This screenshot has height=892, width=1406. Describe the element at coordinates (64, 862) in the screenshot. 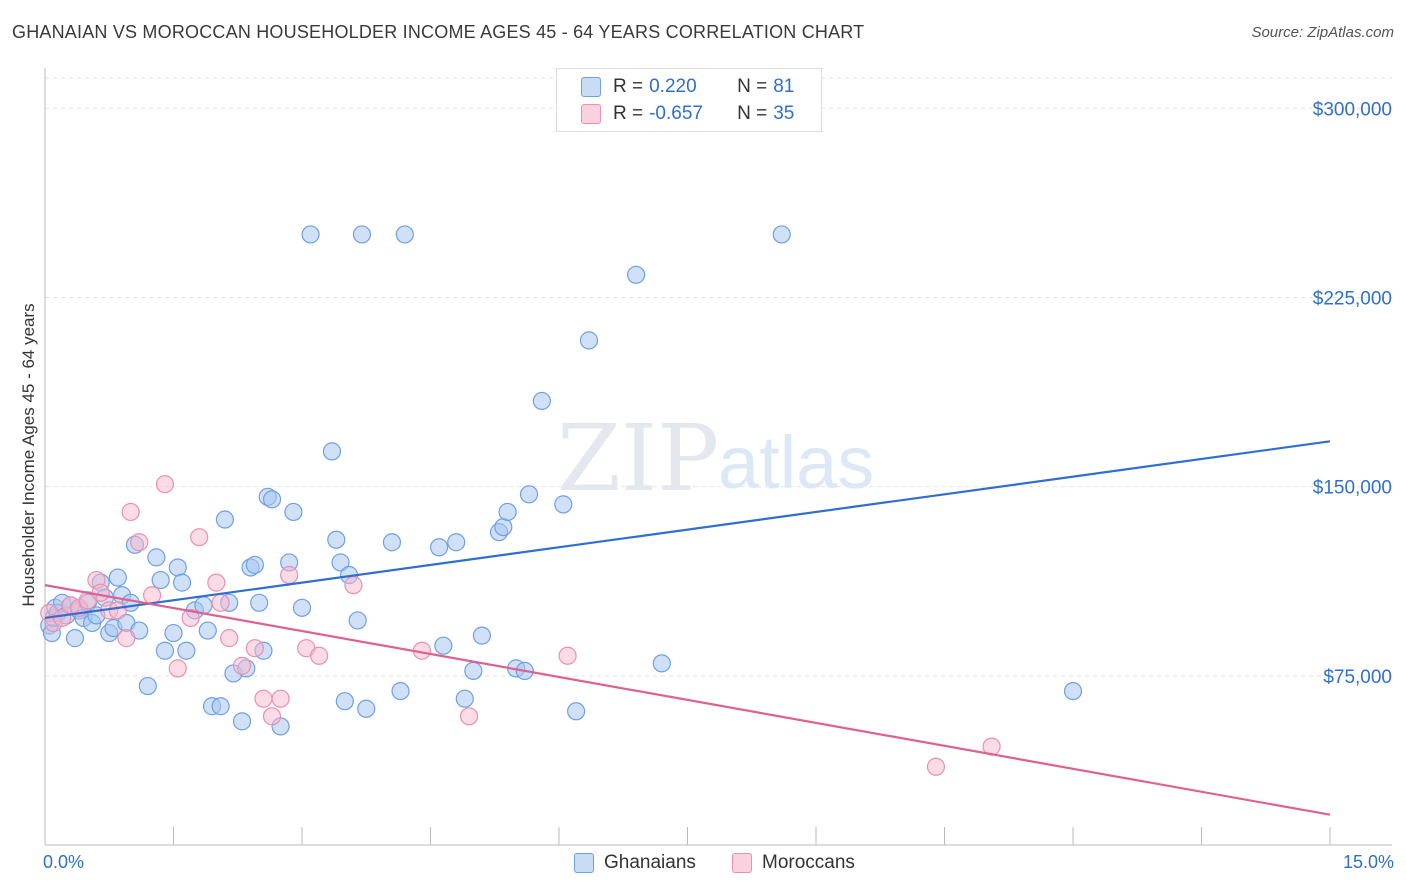

I see `x-tick-label-min: 0.0%` at that location.